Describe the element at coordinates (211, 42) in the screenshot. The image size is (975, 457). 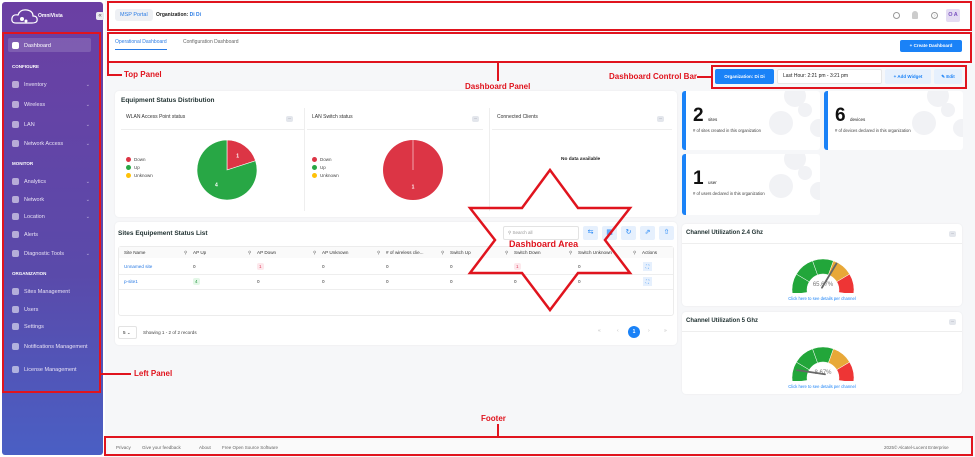
I see `tab-configuration-dashboard: Configuration Dashboard` at that location.